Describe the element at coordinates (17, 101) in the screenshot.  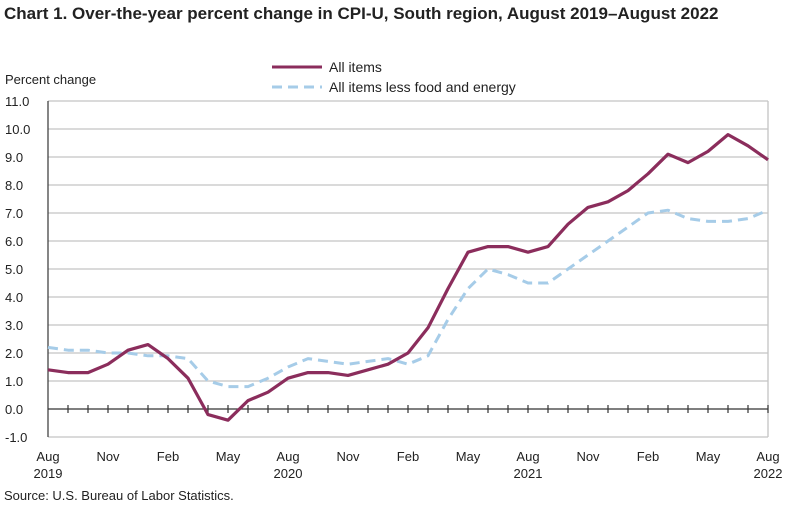
I see `y-tick-label: 11.0` at that location.